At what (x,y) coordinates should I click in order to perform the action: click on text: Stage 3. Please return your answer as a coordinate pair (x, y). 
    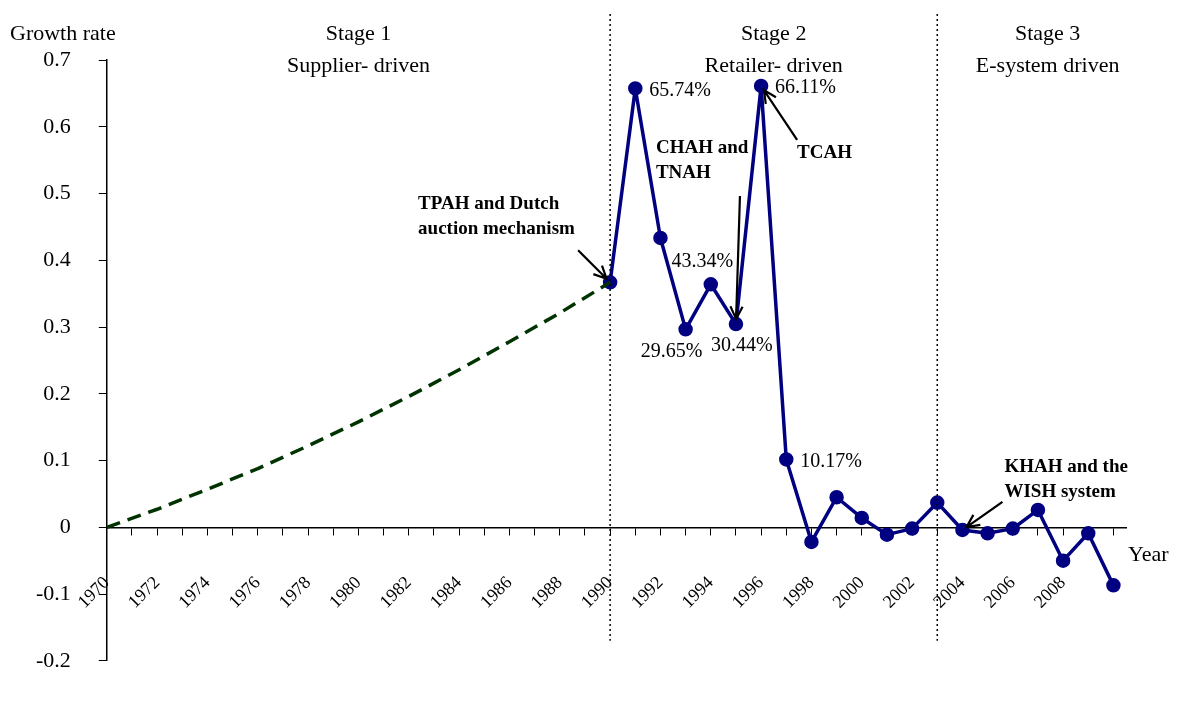
    Looking at the image, I should click on (1047, 32).